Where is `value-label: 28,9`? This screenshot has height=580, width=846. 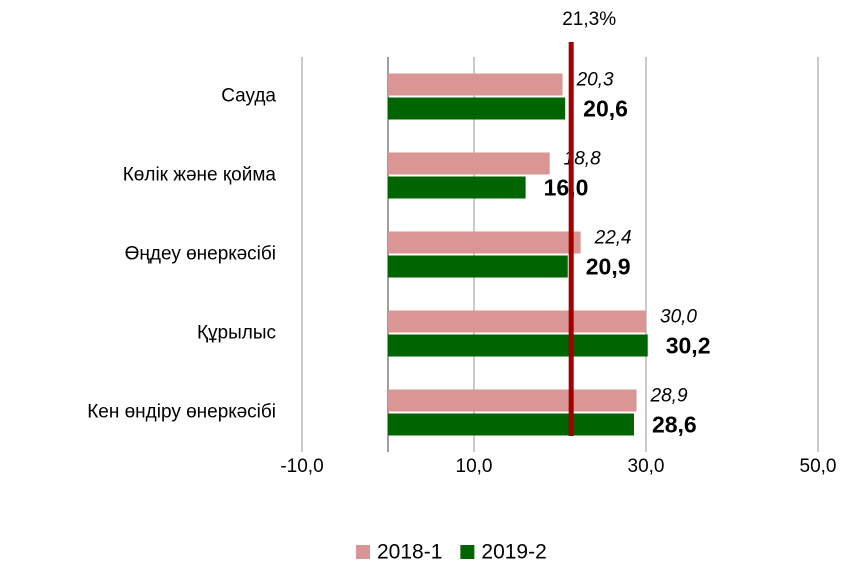 value-label: 28,9 is located at coordinates (669, 396).